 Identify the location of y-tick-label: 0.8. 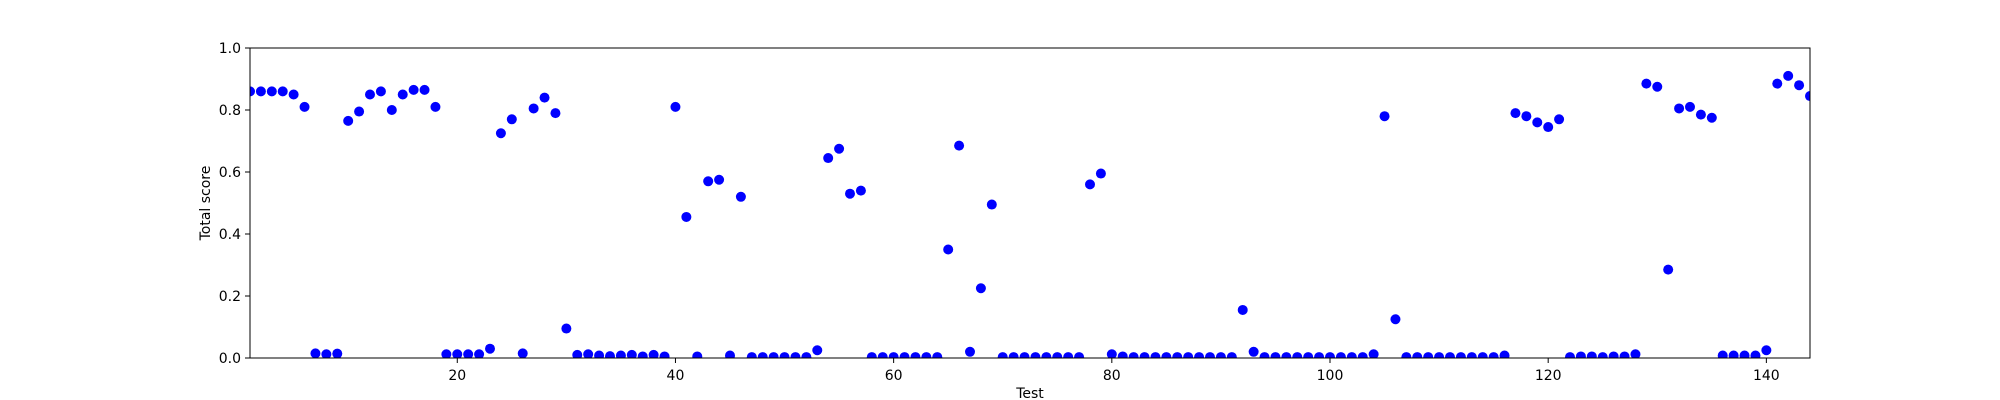
(230, 111).